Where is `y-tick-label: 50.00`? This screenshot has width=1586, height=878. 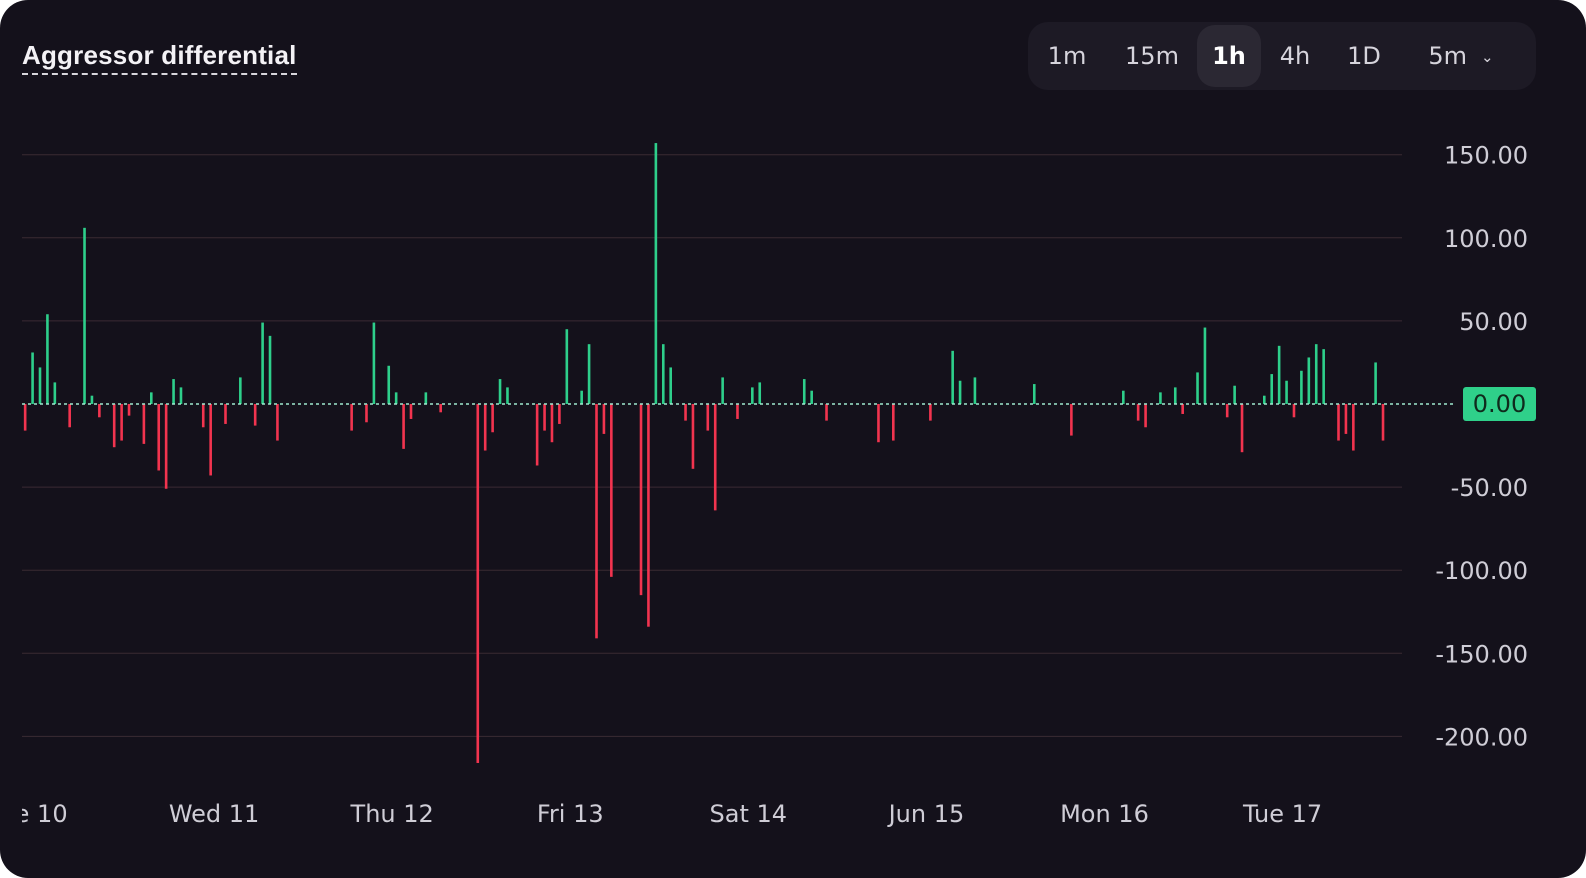
y-tick-label: 50.00 is located at coordinates (1493, 322).